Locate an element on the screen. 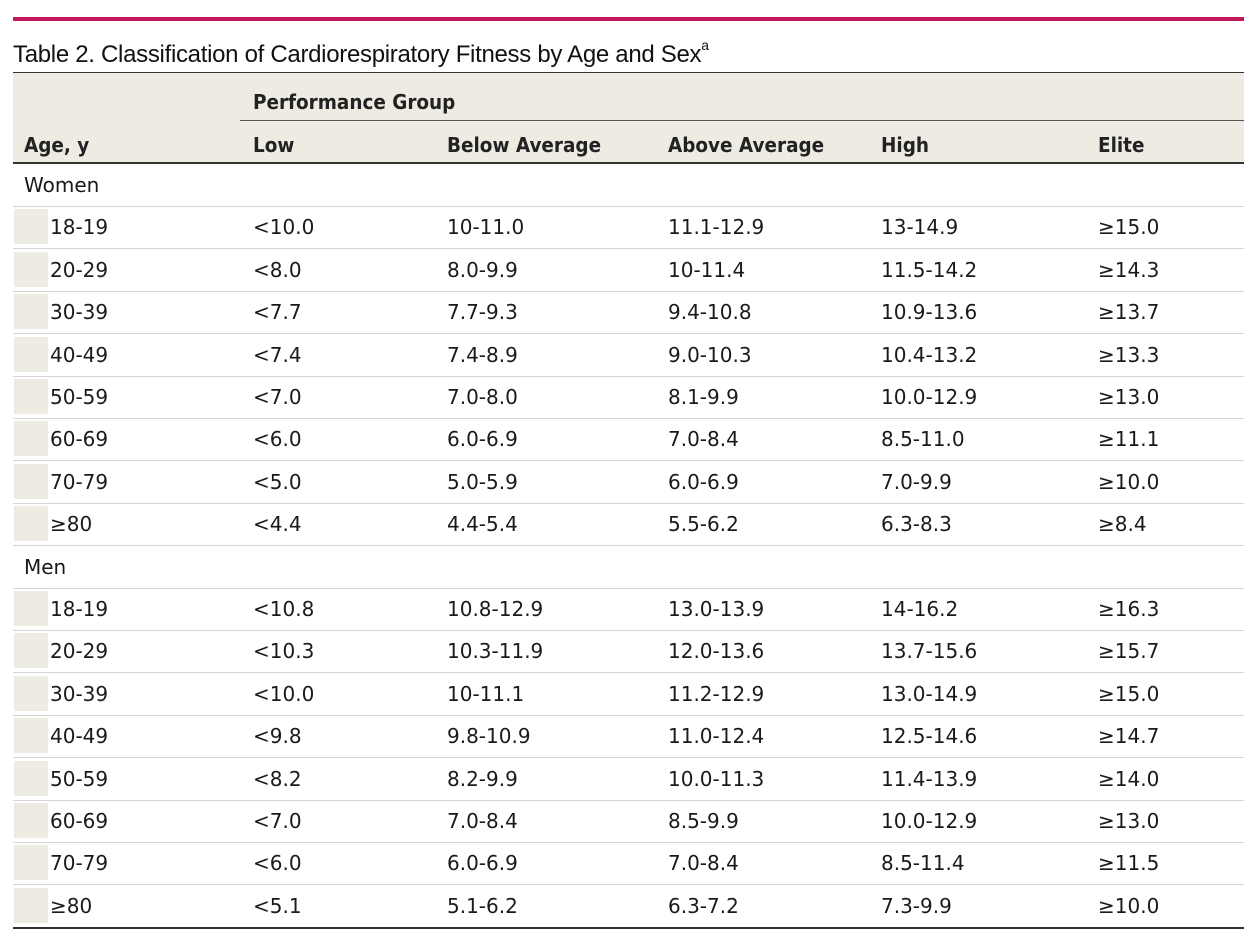 Image resolution: width=1256 pixels, height=944 pixels. table-row: 70-79 <6.0 6.0-6.9 7.0-8.4 8.5-11.4 ≥11.5 is located at coordinates (628, 864).